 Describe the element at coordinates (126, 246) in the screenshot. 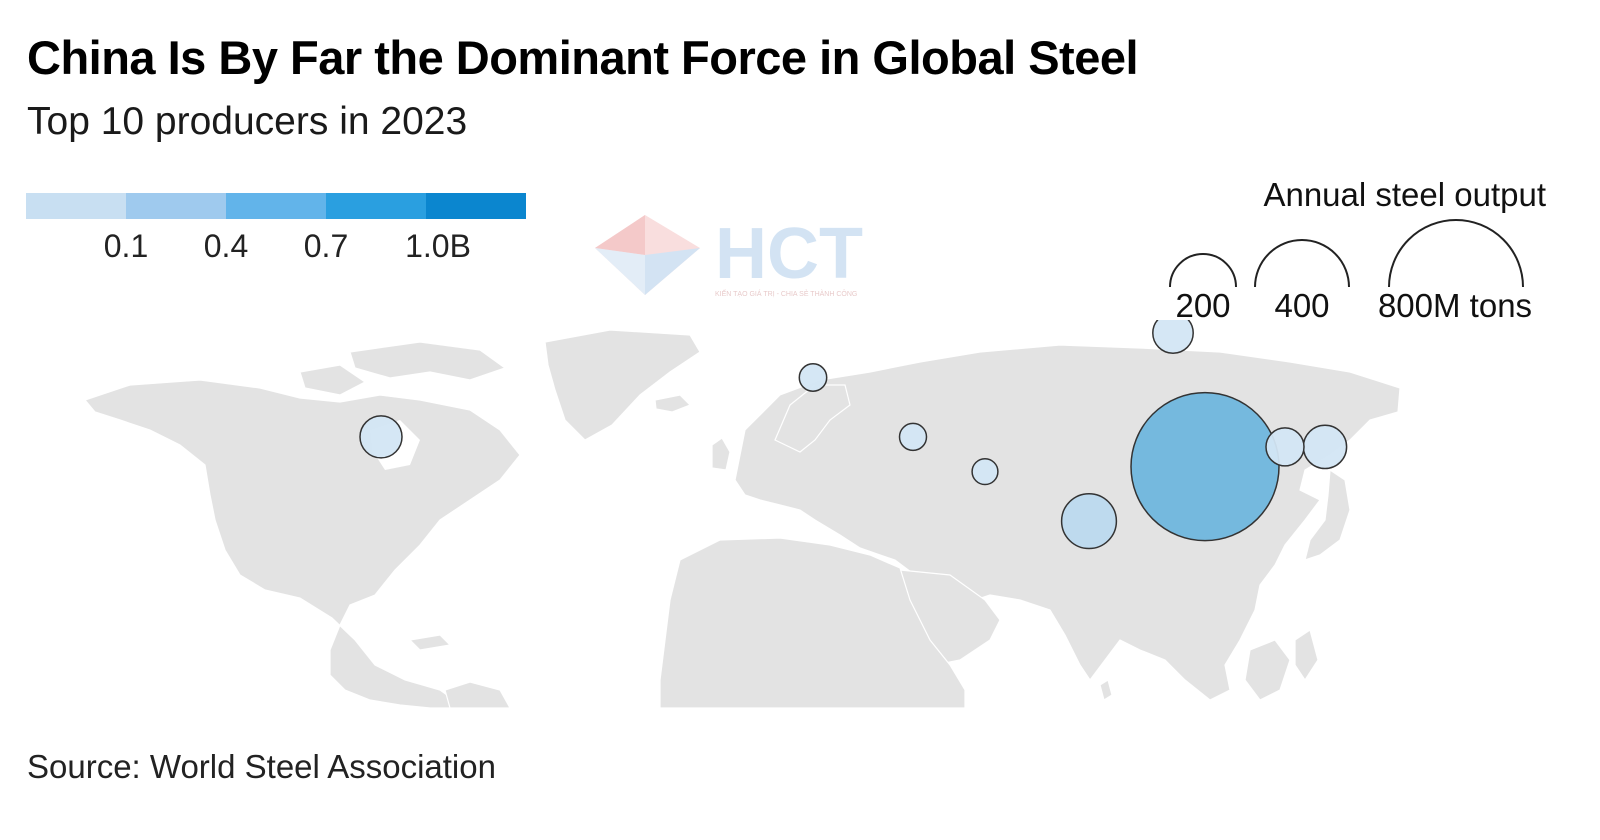

I see `color-legend-tick: 0.1` at that location.